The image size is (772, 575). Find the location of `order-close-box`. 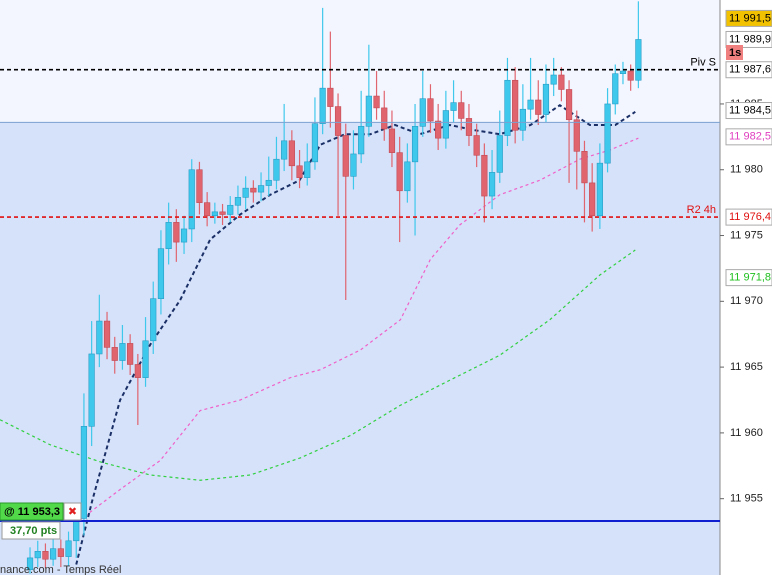

order-close-box is located at coordinates (72, 511).